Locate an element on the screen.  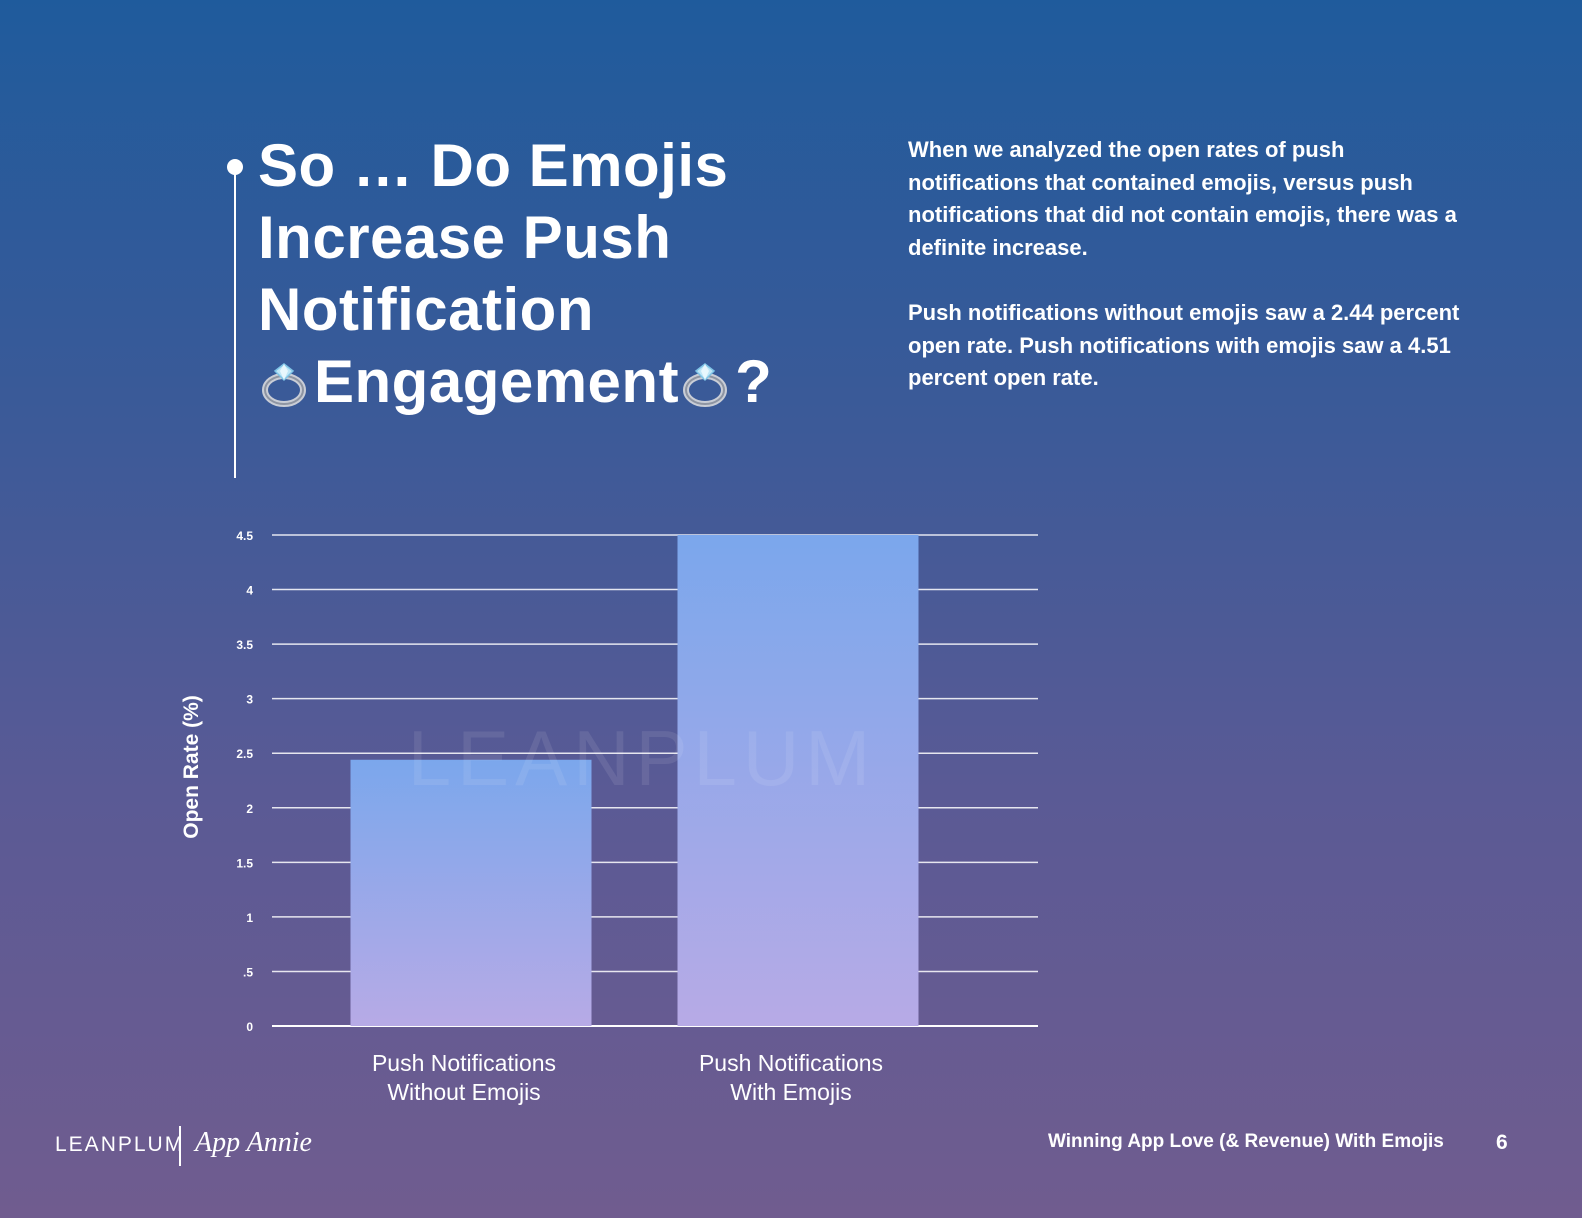
x-category-label: Push Notifications Without Emojis is located at coordinates (464, 1077).